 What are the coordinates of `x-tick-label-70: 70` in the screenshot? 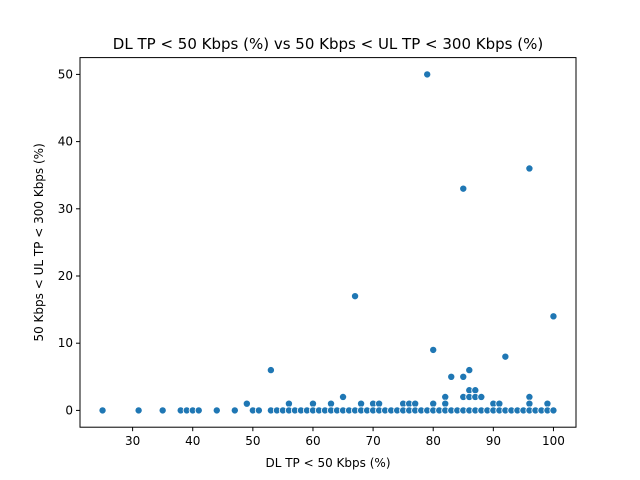 It's located at (372, 441).